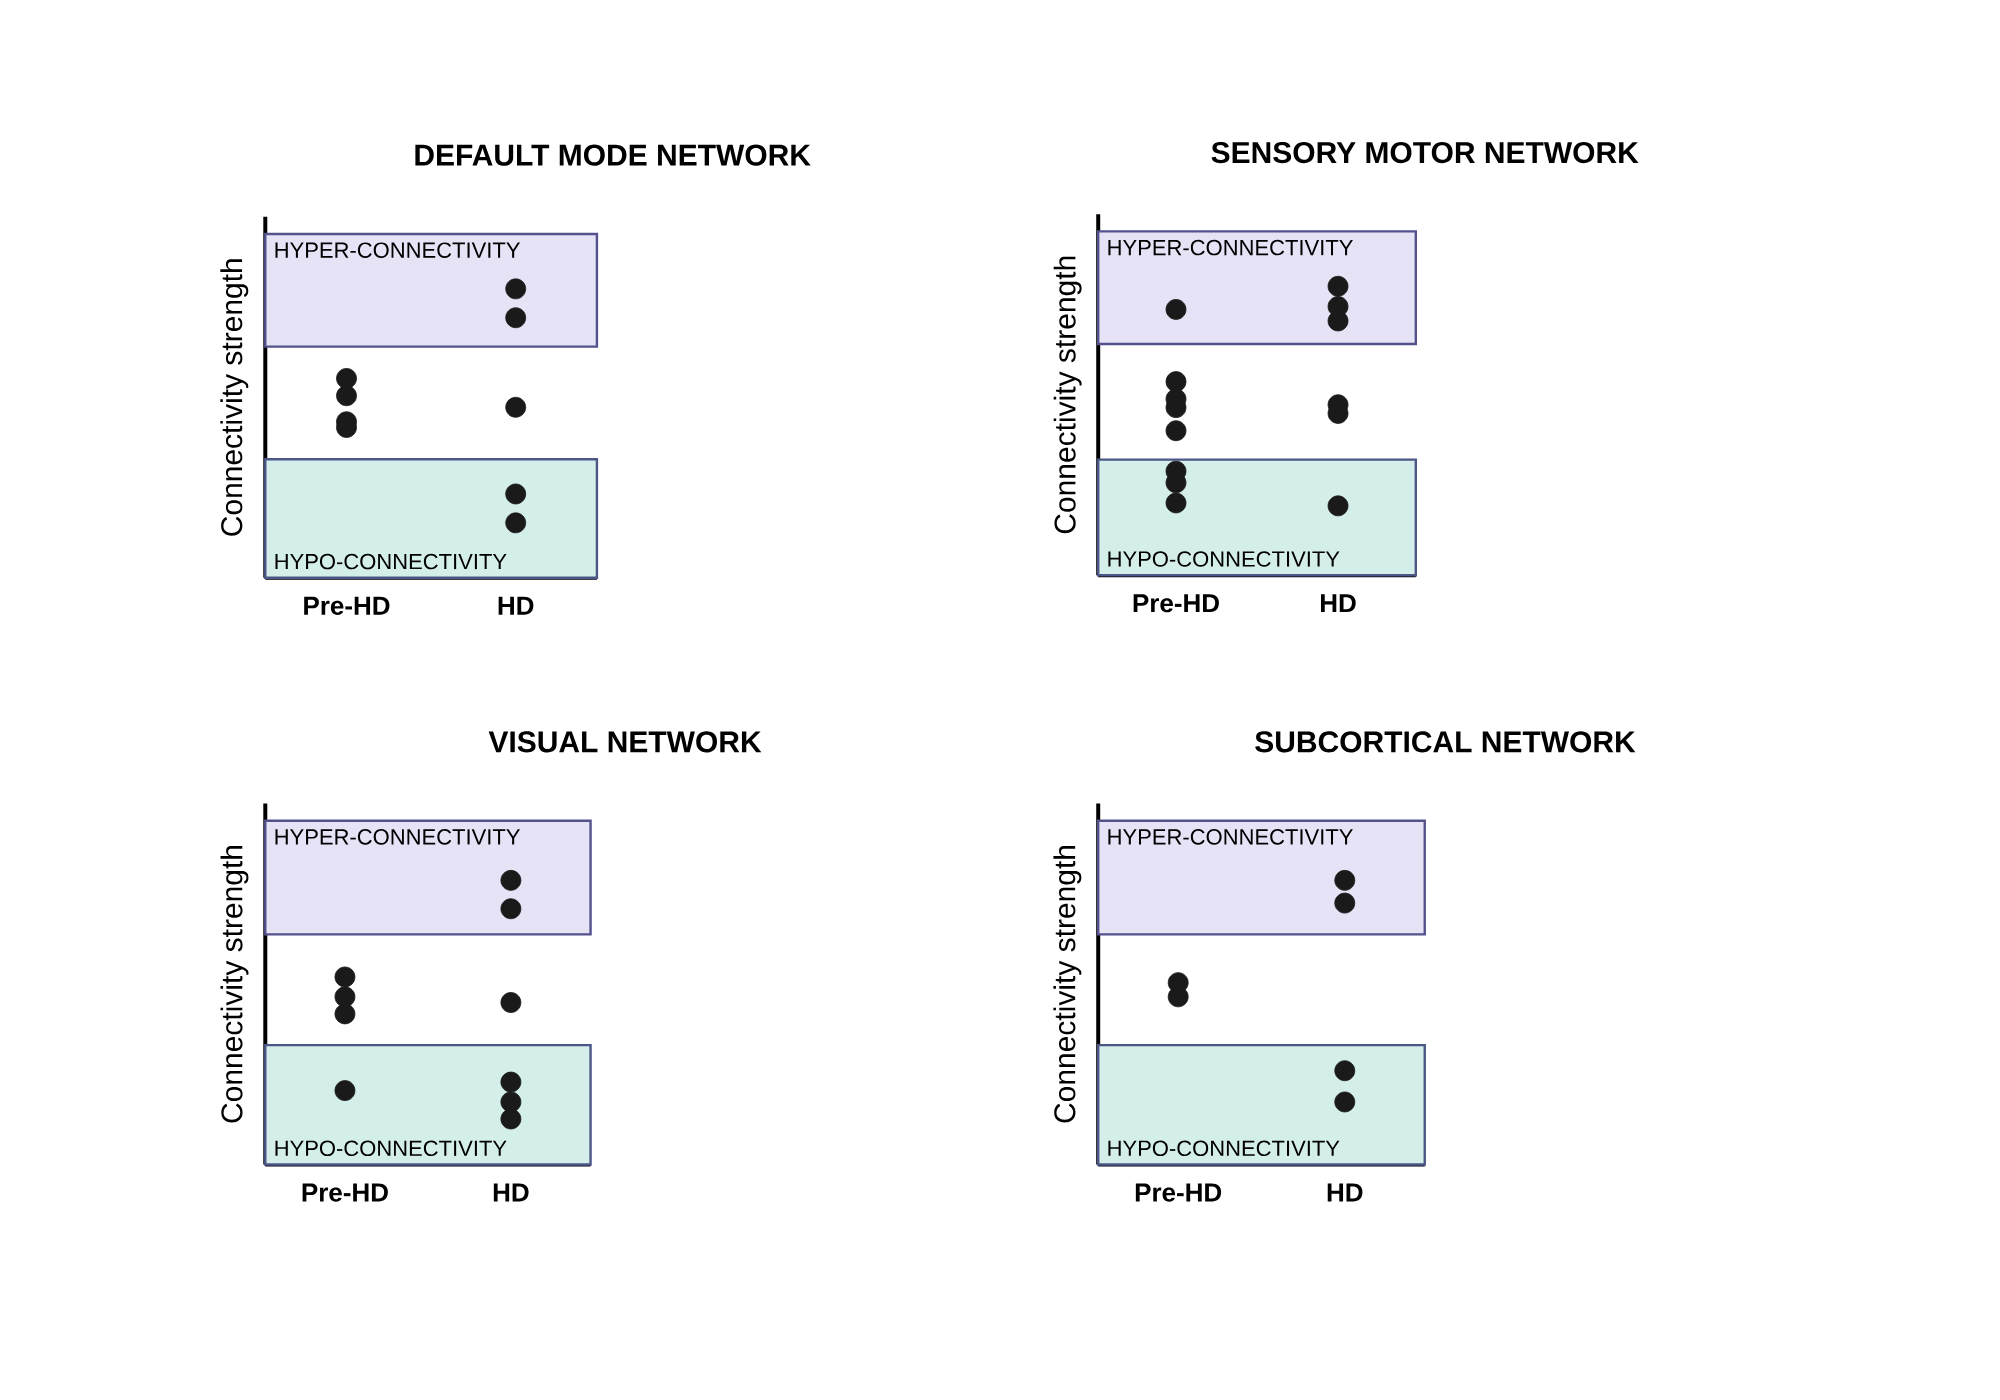  What do you see at coordinates (625, 742) in the screenshot?
I see `chart-title: VISUAL NETWORK` at bounding box center [625, 742].